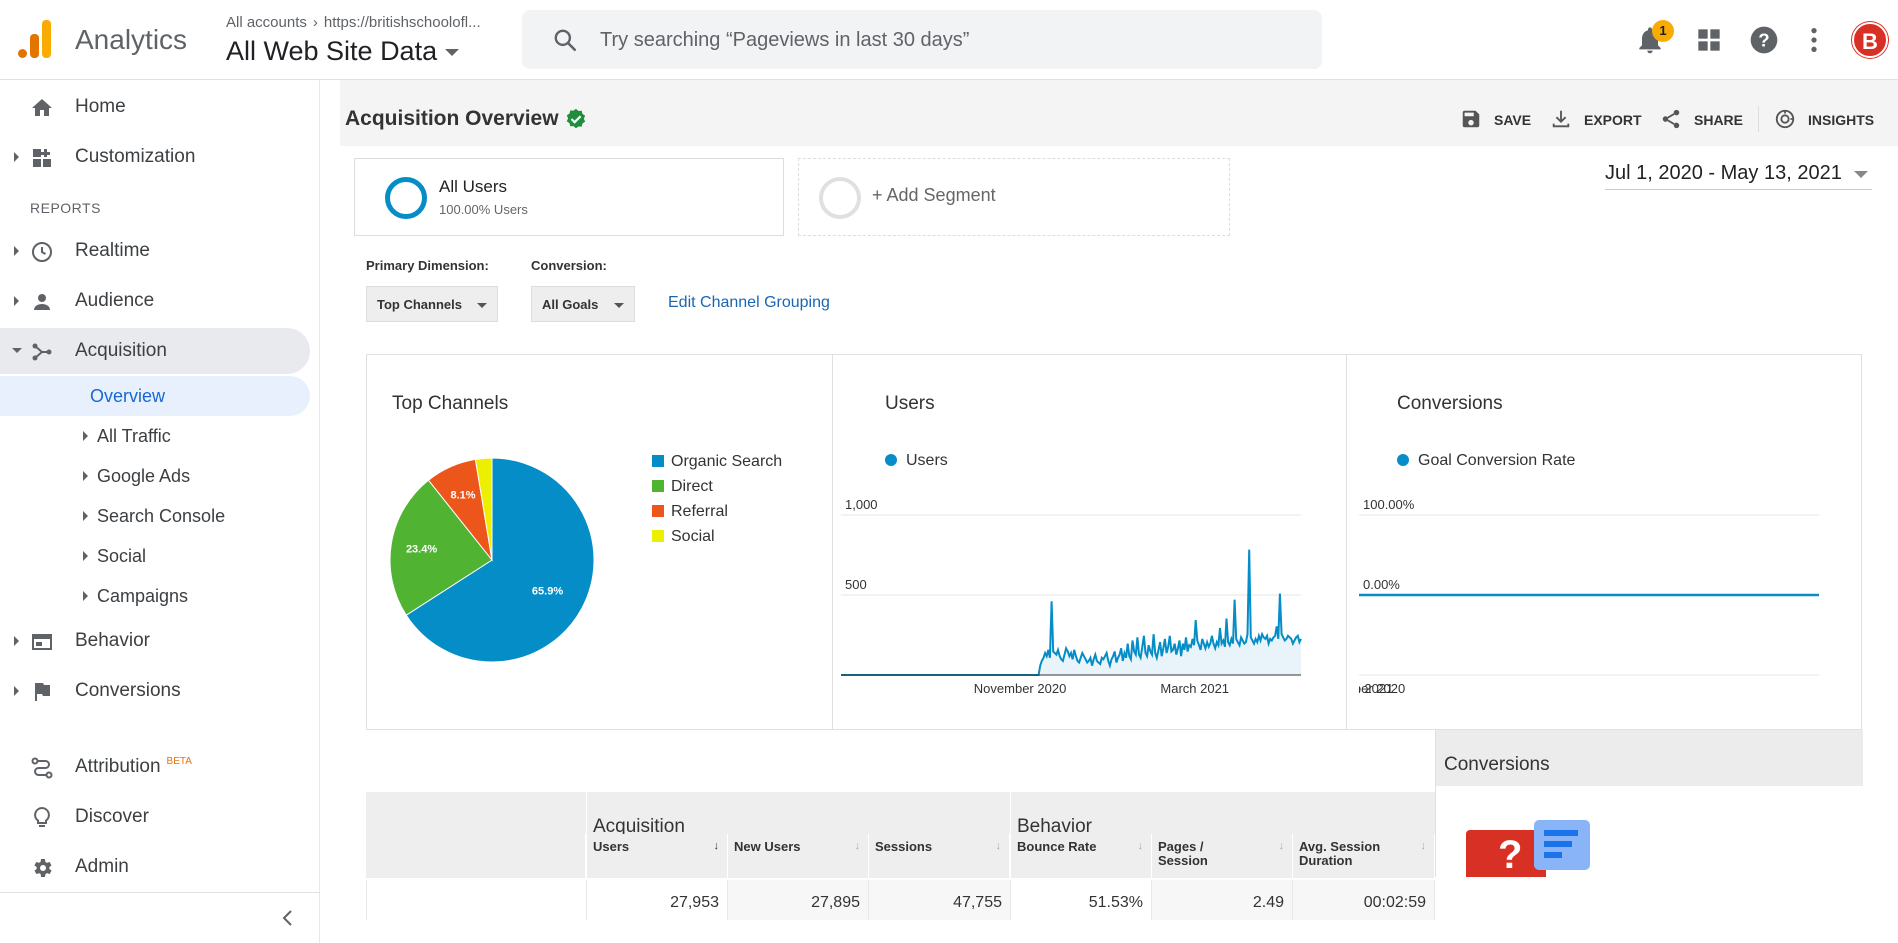 This screenshot has height=943, width=1898. What do you see at coordinates (547, 591) in the screenshot?
I see `pie-slice-label: 65.9%` at bounding box center [547, 591].